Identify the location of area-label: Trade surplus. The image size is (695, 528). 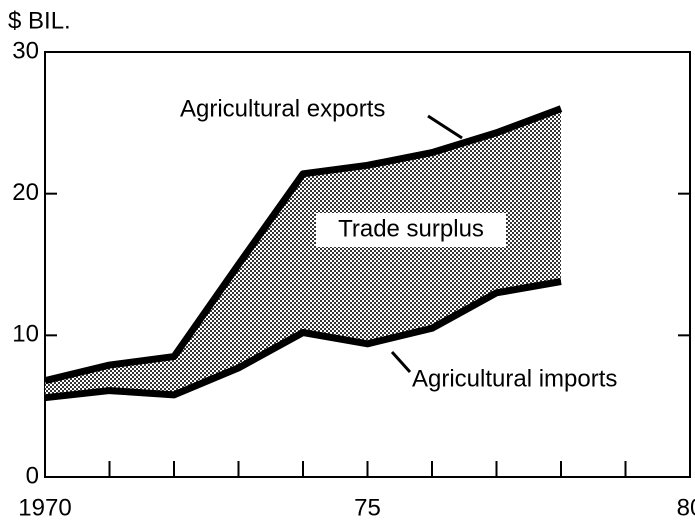
(411, 228).